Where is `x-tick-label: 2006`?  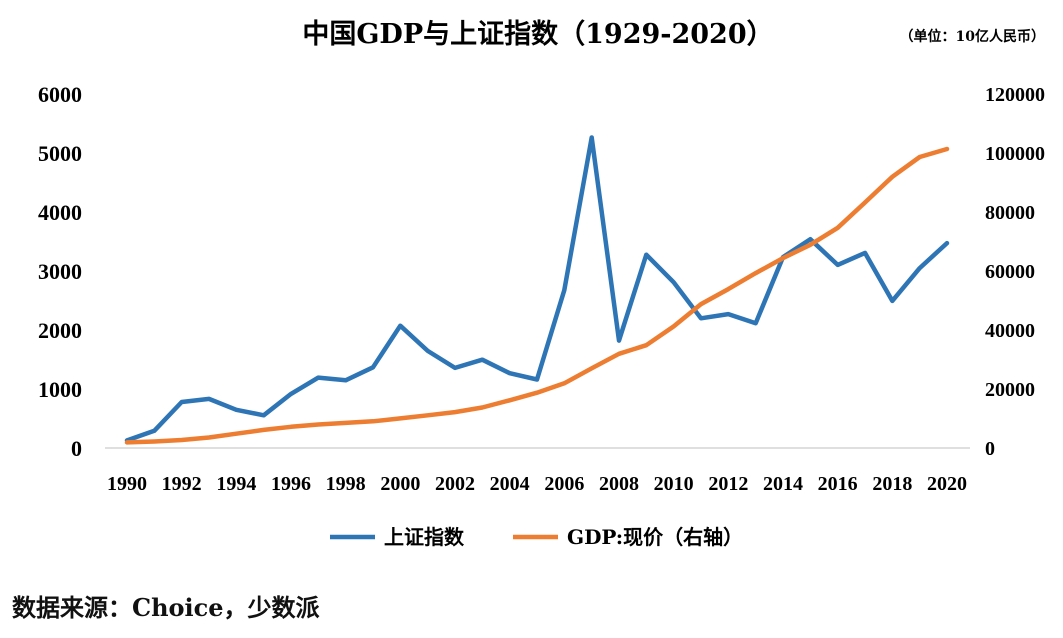 x-tick-label: 2006 is located at coordinates (564, 484).